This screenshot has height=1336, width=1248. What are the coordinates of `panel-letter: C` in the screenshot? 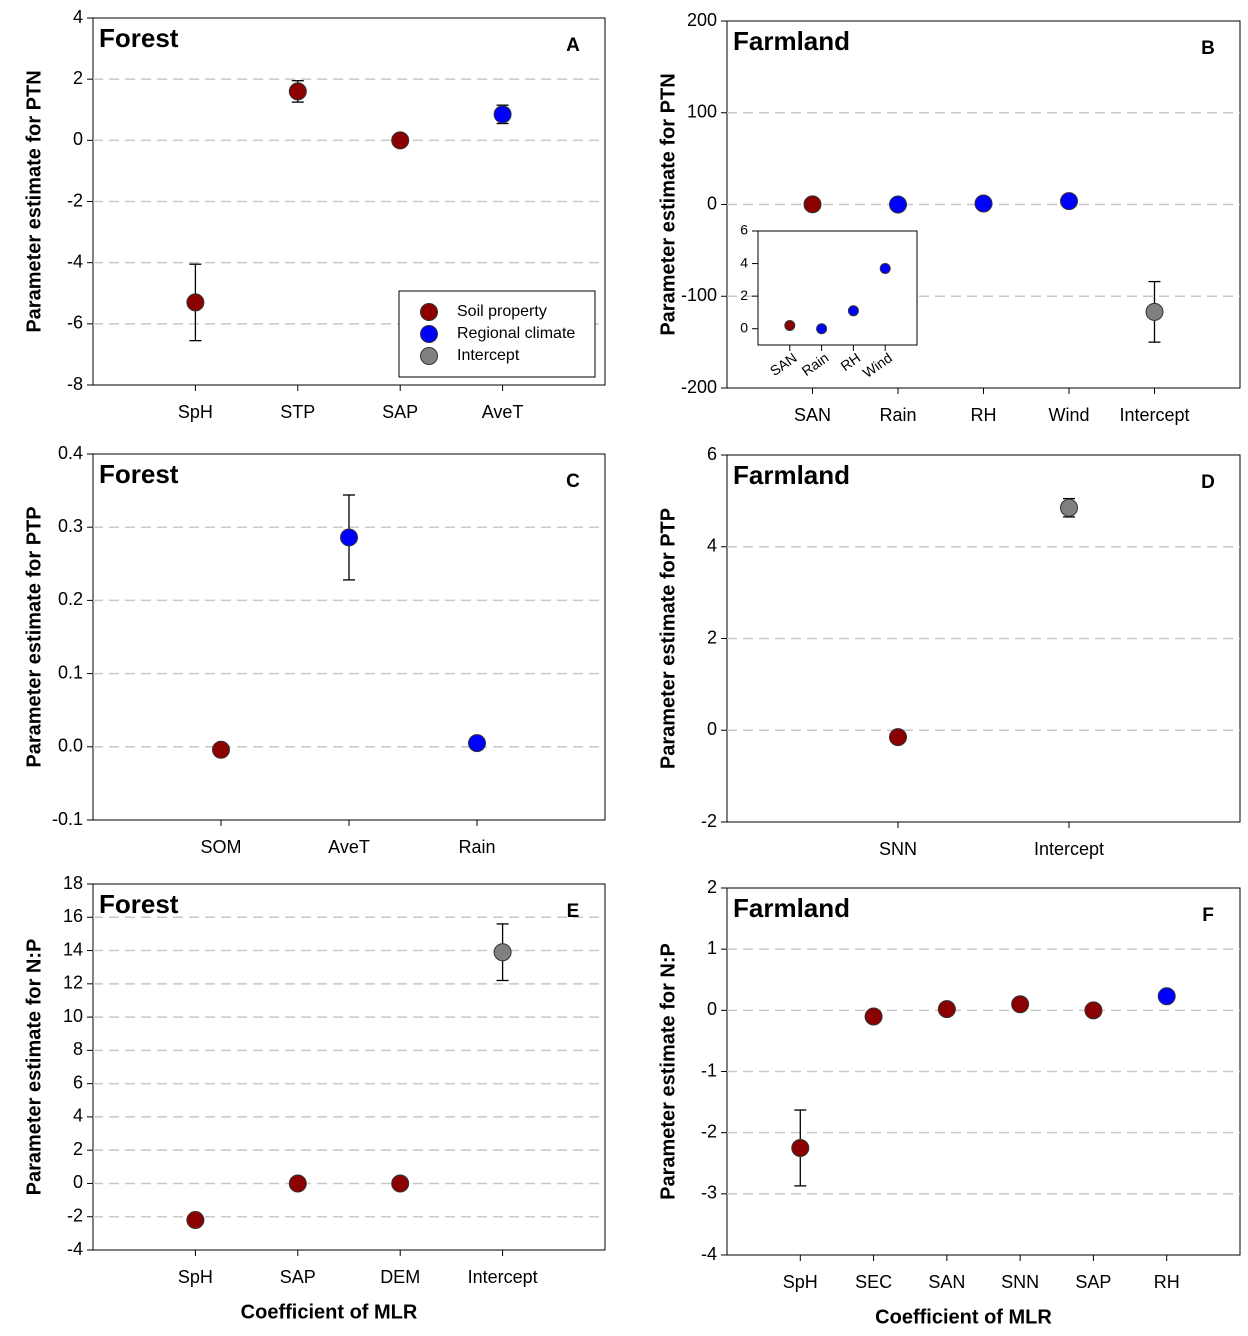 It's located at (573, 481).